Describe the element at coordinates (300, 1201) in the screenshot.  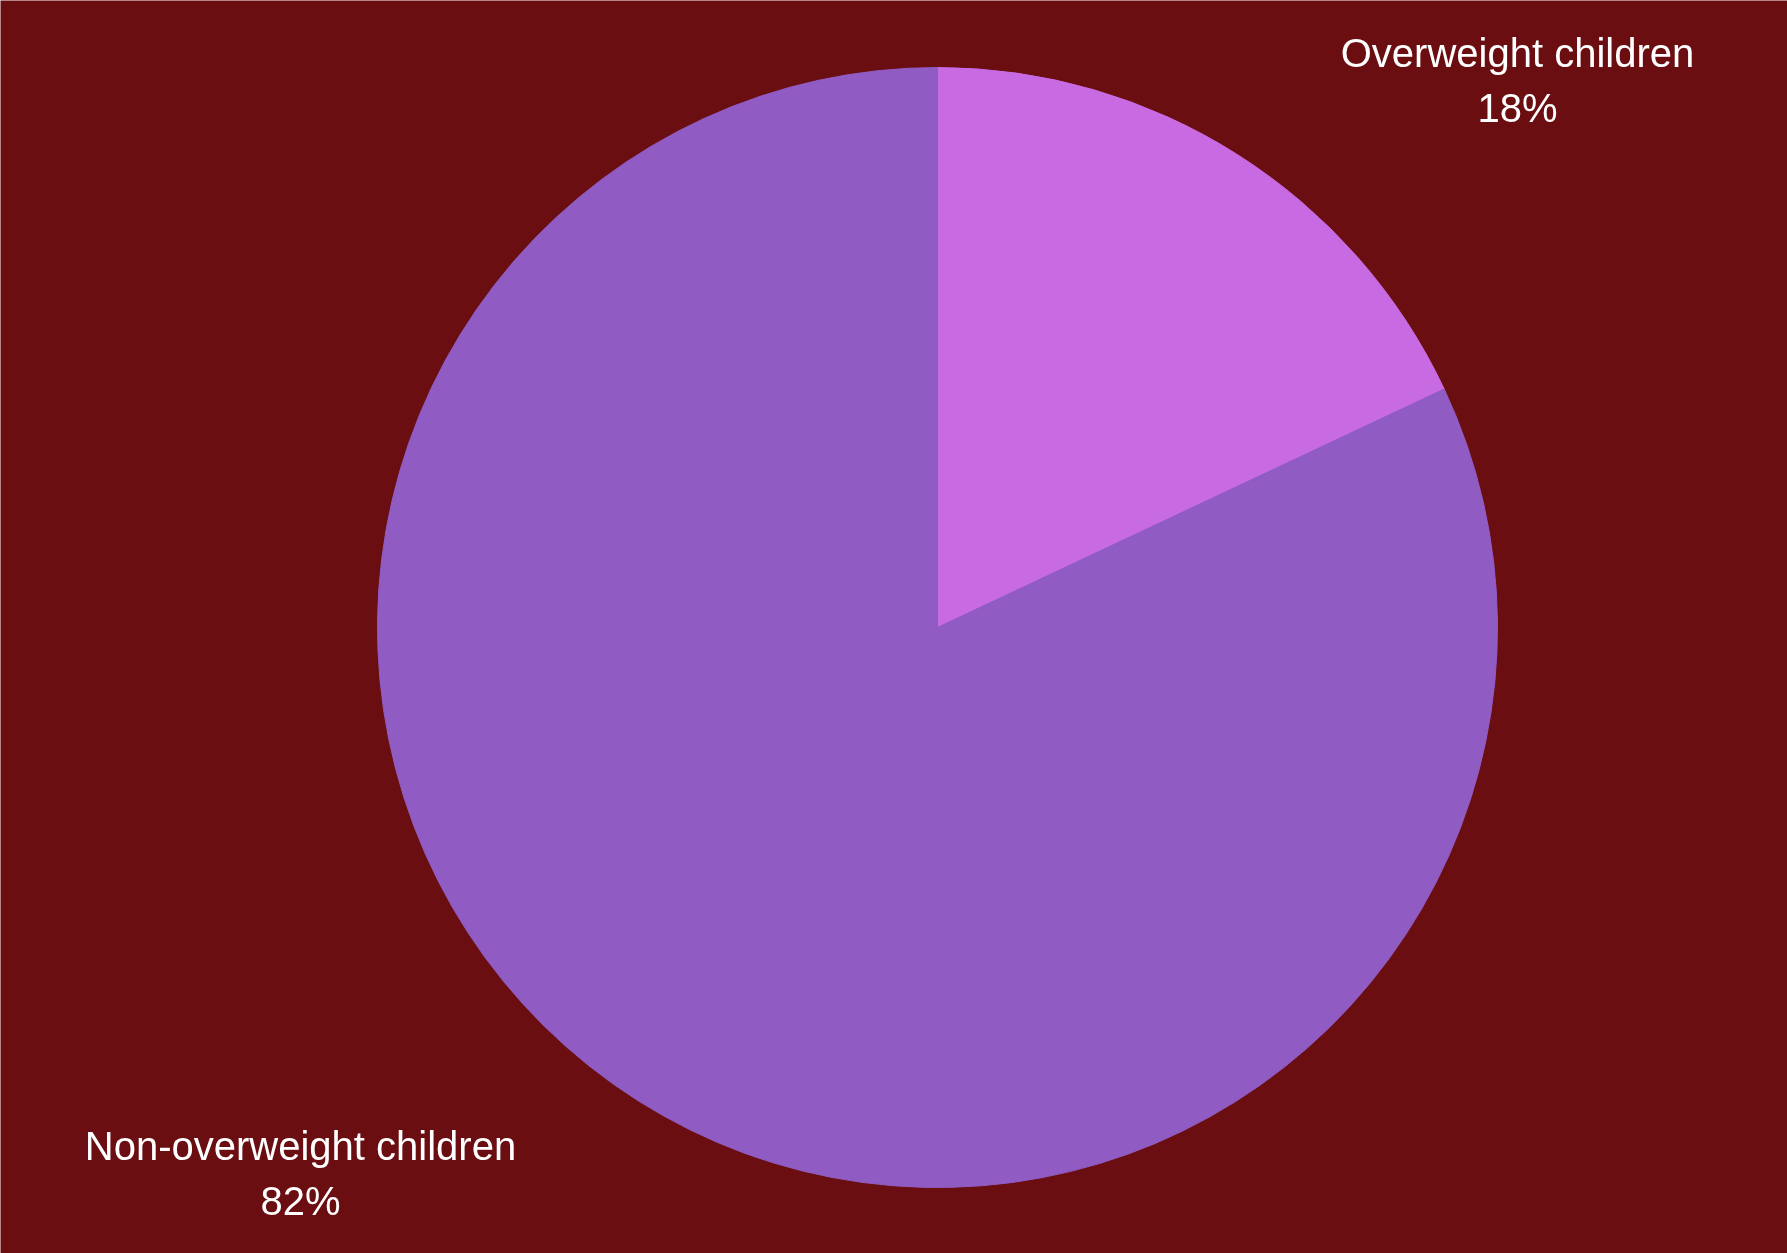
I see `data-label: 82%` at that location.